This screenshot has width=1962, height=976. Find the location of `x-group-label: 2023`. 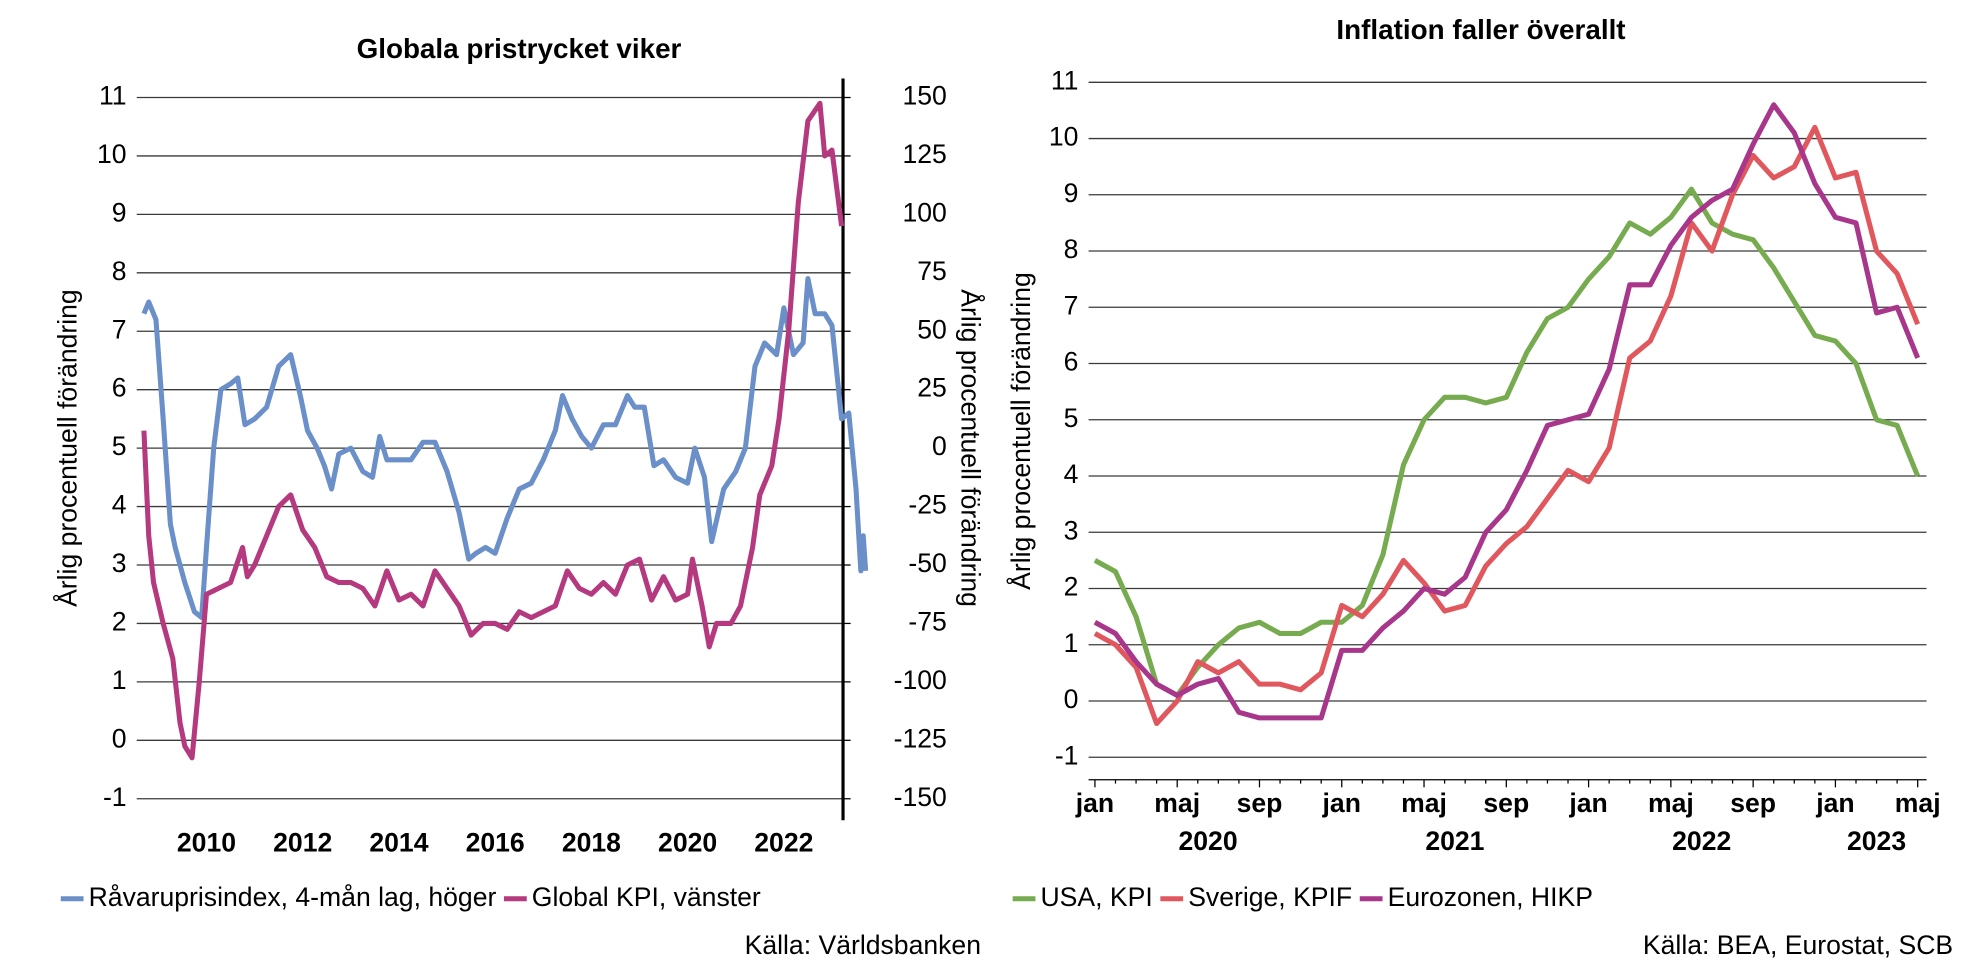

x-group-label: 2023 is located at coordinates (1876, 841).